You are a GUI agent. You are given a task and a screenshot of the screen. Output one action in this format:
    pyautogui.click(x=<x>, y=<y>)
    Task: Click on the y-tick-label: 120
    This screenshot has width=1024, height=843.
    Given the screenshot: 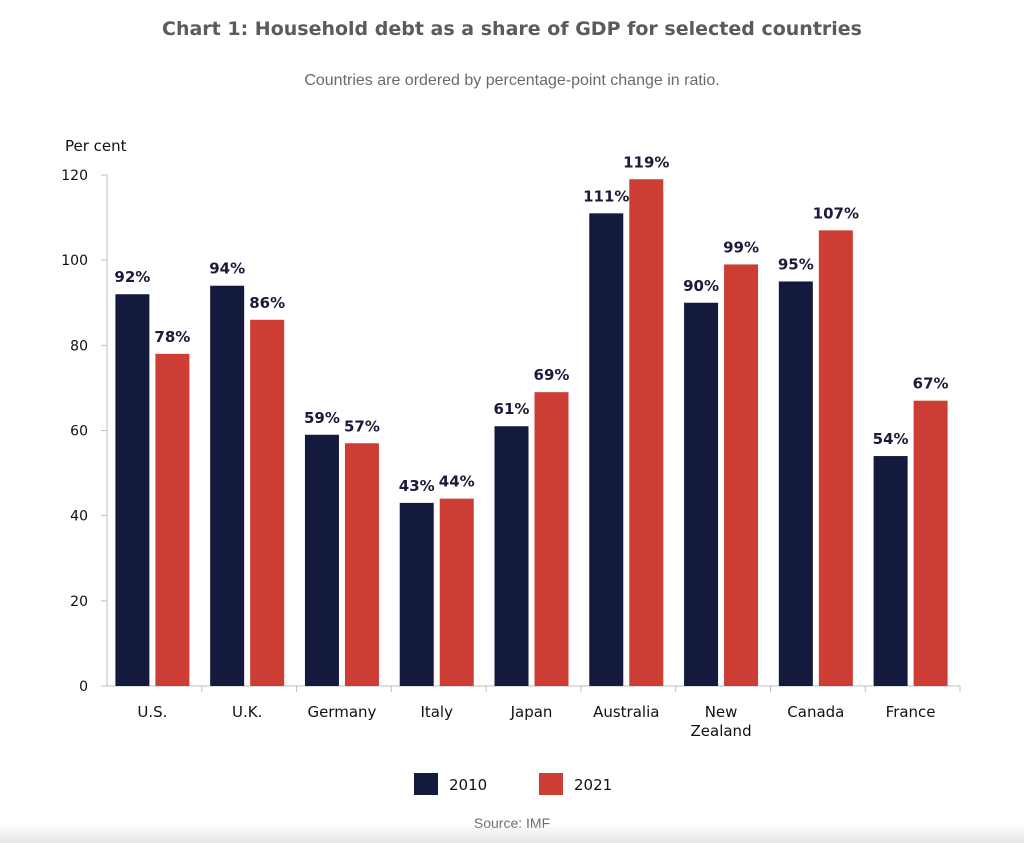 What is the action you would take?
    pyautogui.click(x=74, y=176)
    